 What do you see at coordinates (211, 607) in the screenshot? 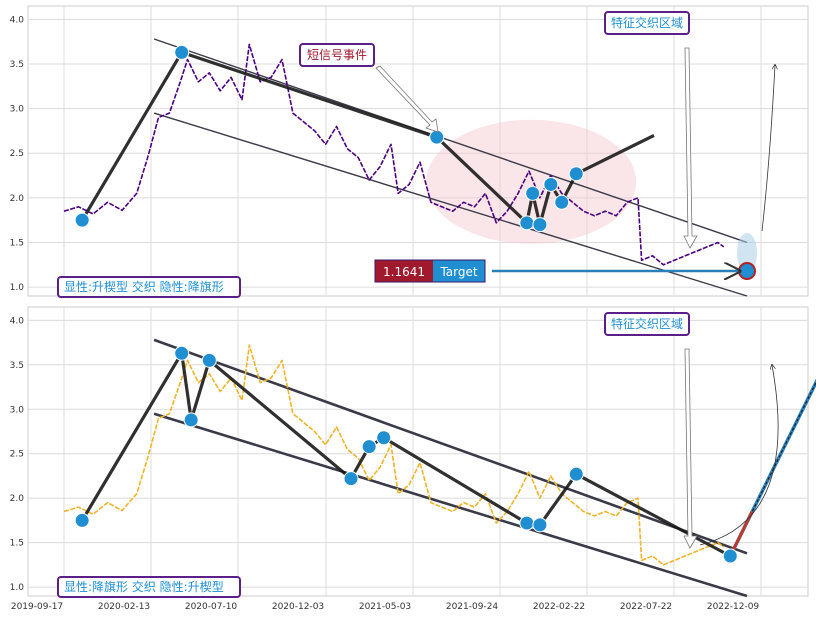
I see `x-tick-label: 2020-07-10` at bounding box center [211, 607].